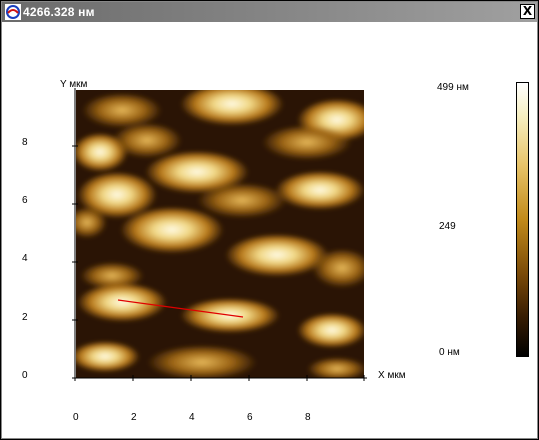 The width and height of the screenshot is (539, 440). Describe the element at coordinates (449, 352) in the screenshot. I see `colorbar-min-label: 0 нм` at that location.